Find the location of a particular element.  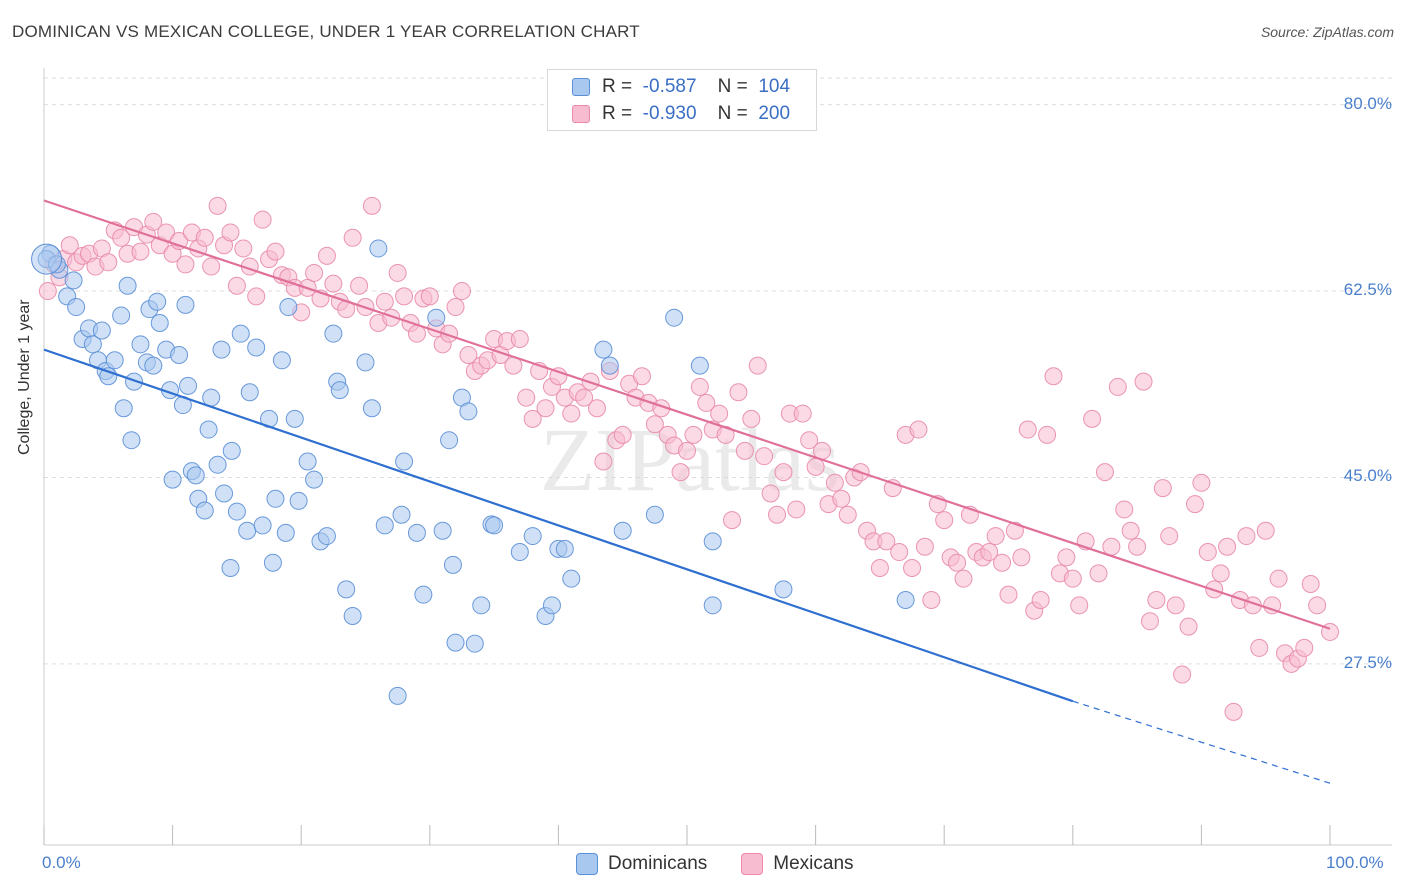

legend-label-mexicans: Mexicans is located at coordinates (813, 863).